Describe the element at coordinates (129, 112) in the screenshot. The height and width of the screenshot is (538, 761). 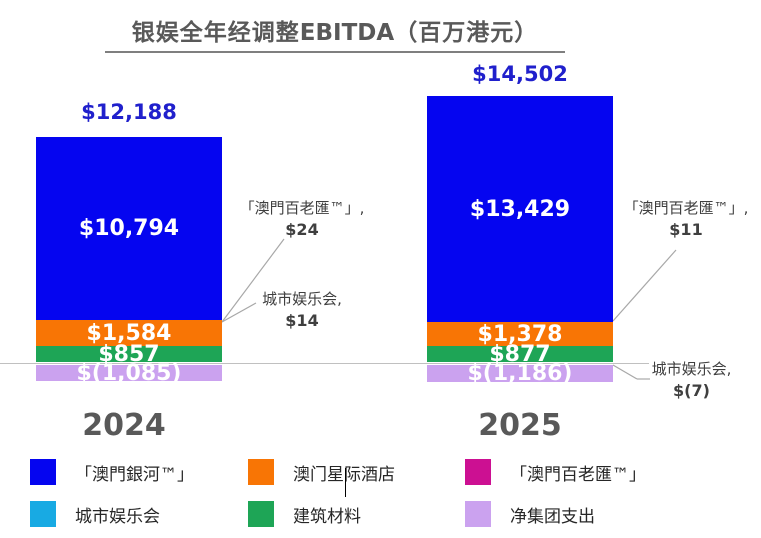
I see `bar-2024-total-label: $12,188` at that location.